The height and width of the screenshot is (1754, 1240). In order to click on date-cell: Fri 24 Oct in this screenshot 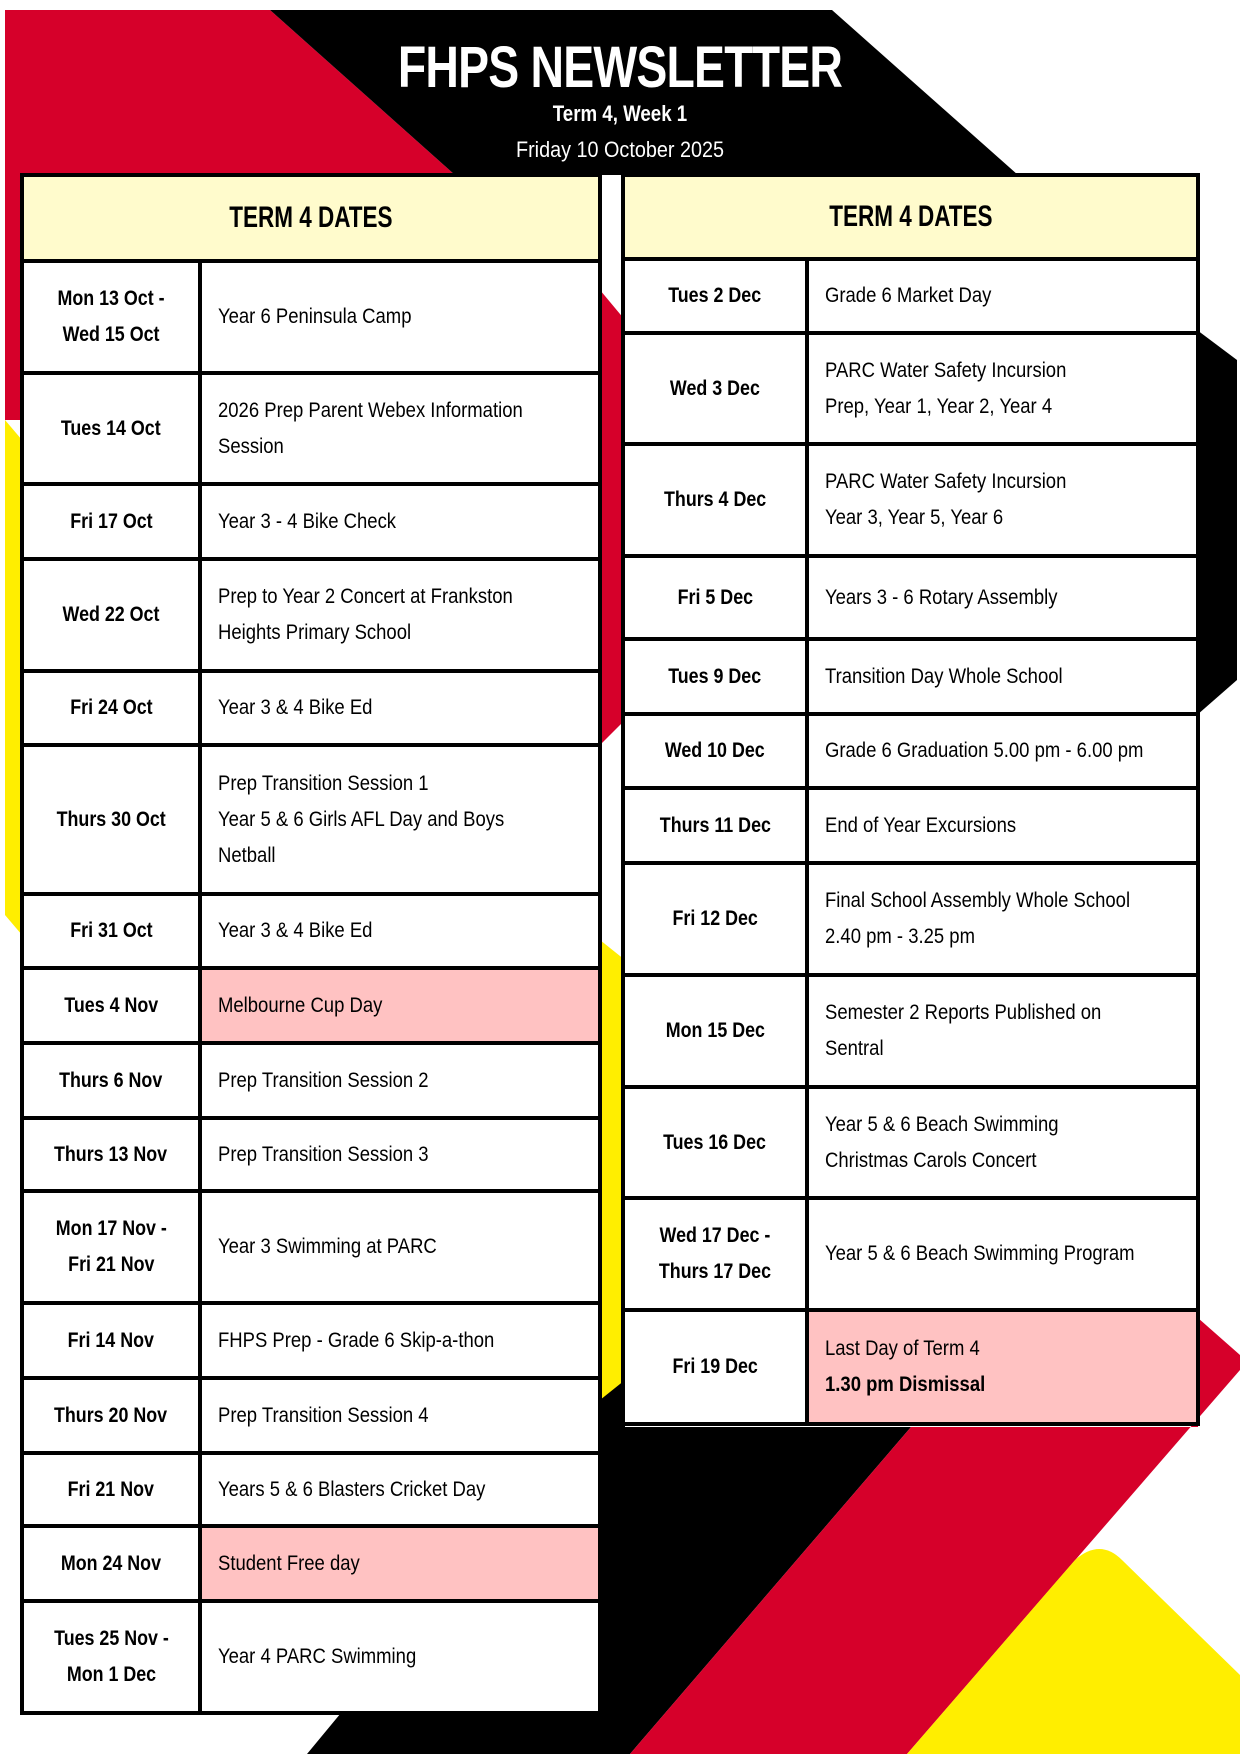, I will do `click(111, 708)`.